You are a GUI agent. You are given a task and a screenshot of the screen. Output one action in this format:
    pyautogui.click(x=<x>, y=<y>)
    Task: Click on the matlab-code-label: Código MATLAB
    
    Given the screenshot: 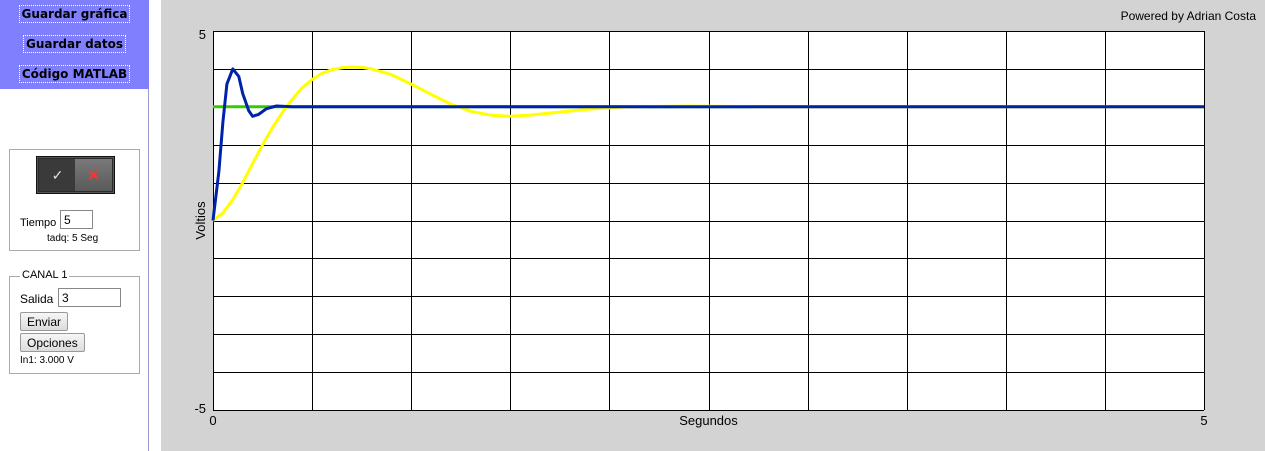 What is the action you would take?
    pyautogui.click(x=74, y=74)
    